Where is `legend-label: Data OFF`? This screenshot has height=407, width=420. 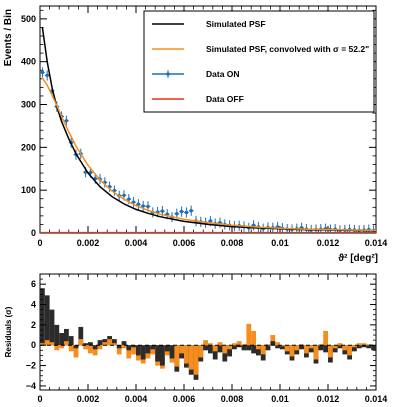
legend-label: Data OFF is located at coordinates (225, 99).